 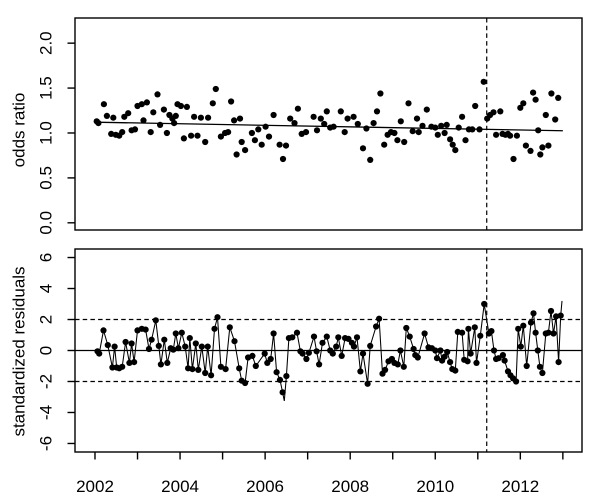 I want to click on y-tick-label: 2.0, so click(x=46, y=43).